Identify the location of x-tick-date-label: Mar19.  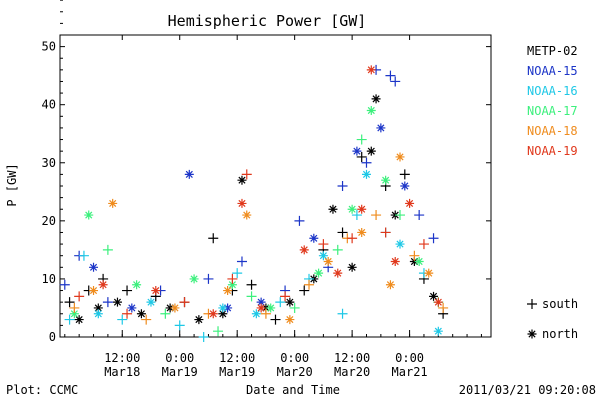
(180, 372).